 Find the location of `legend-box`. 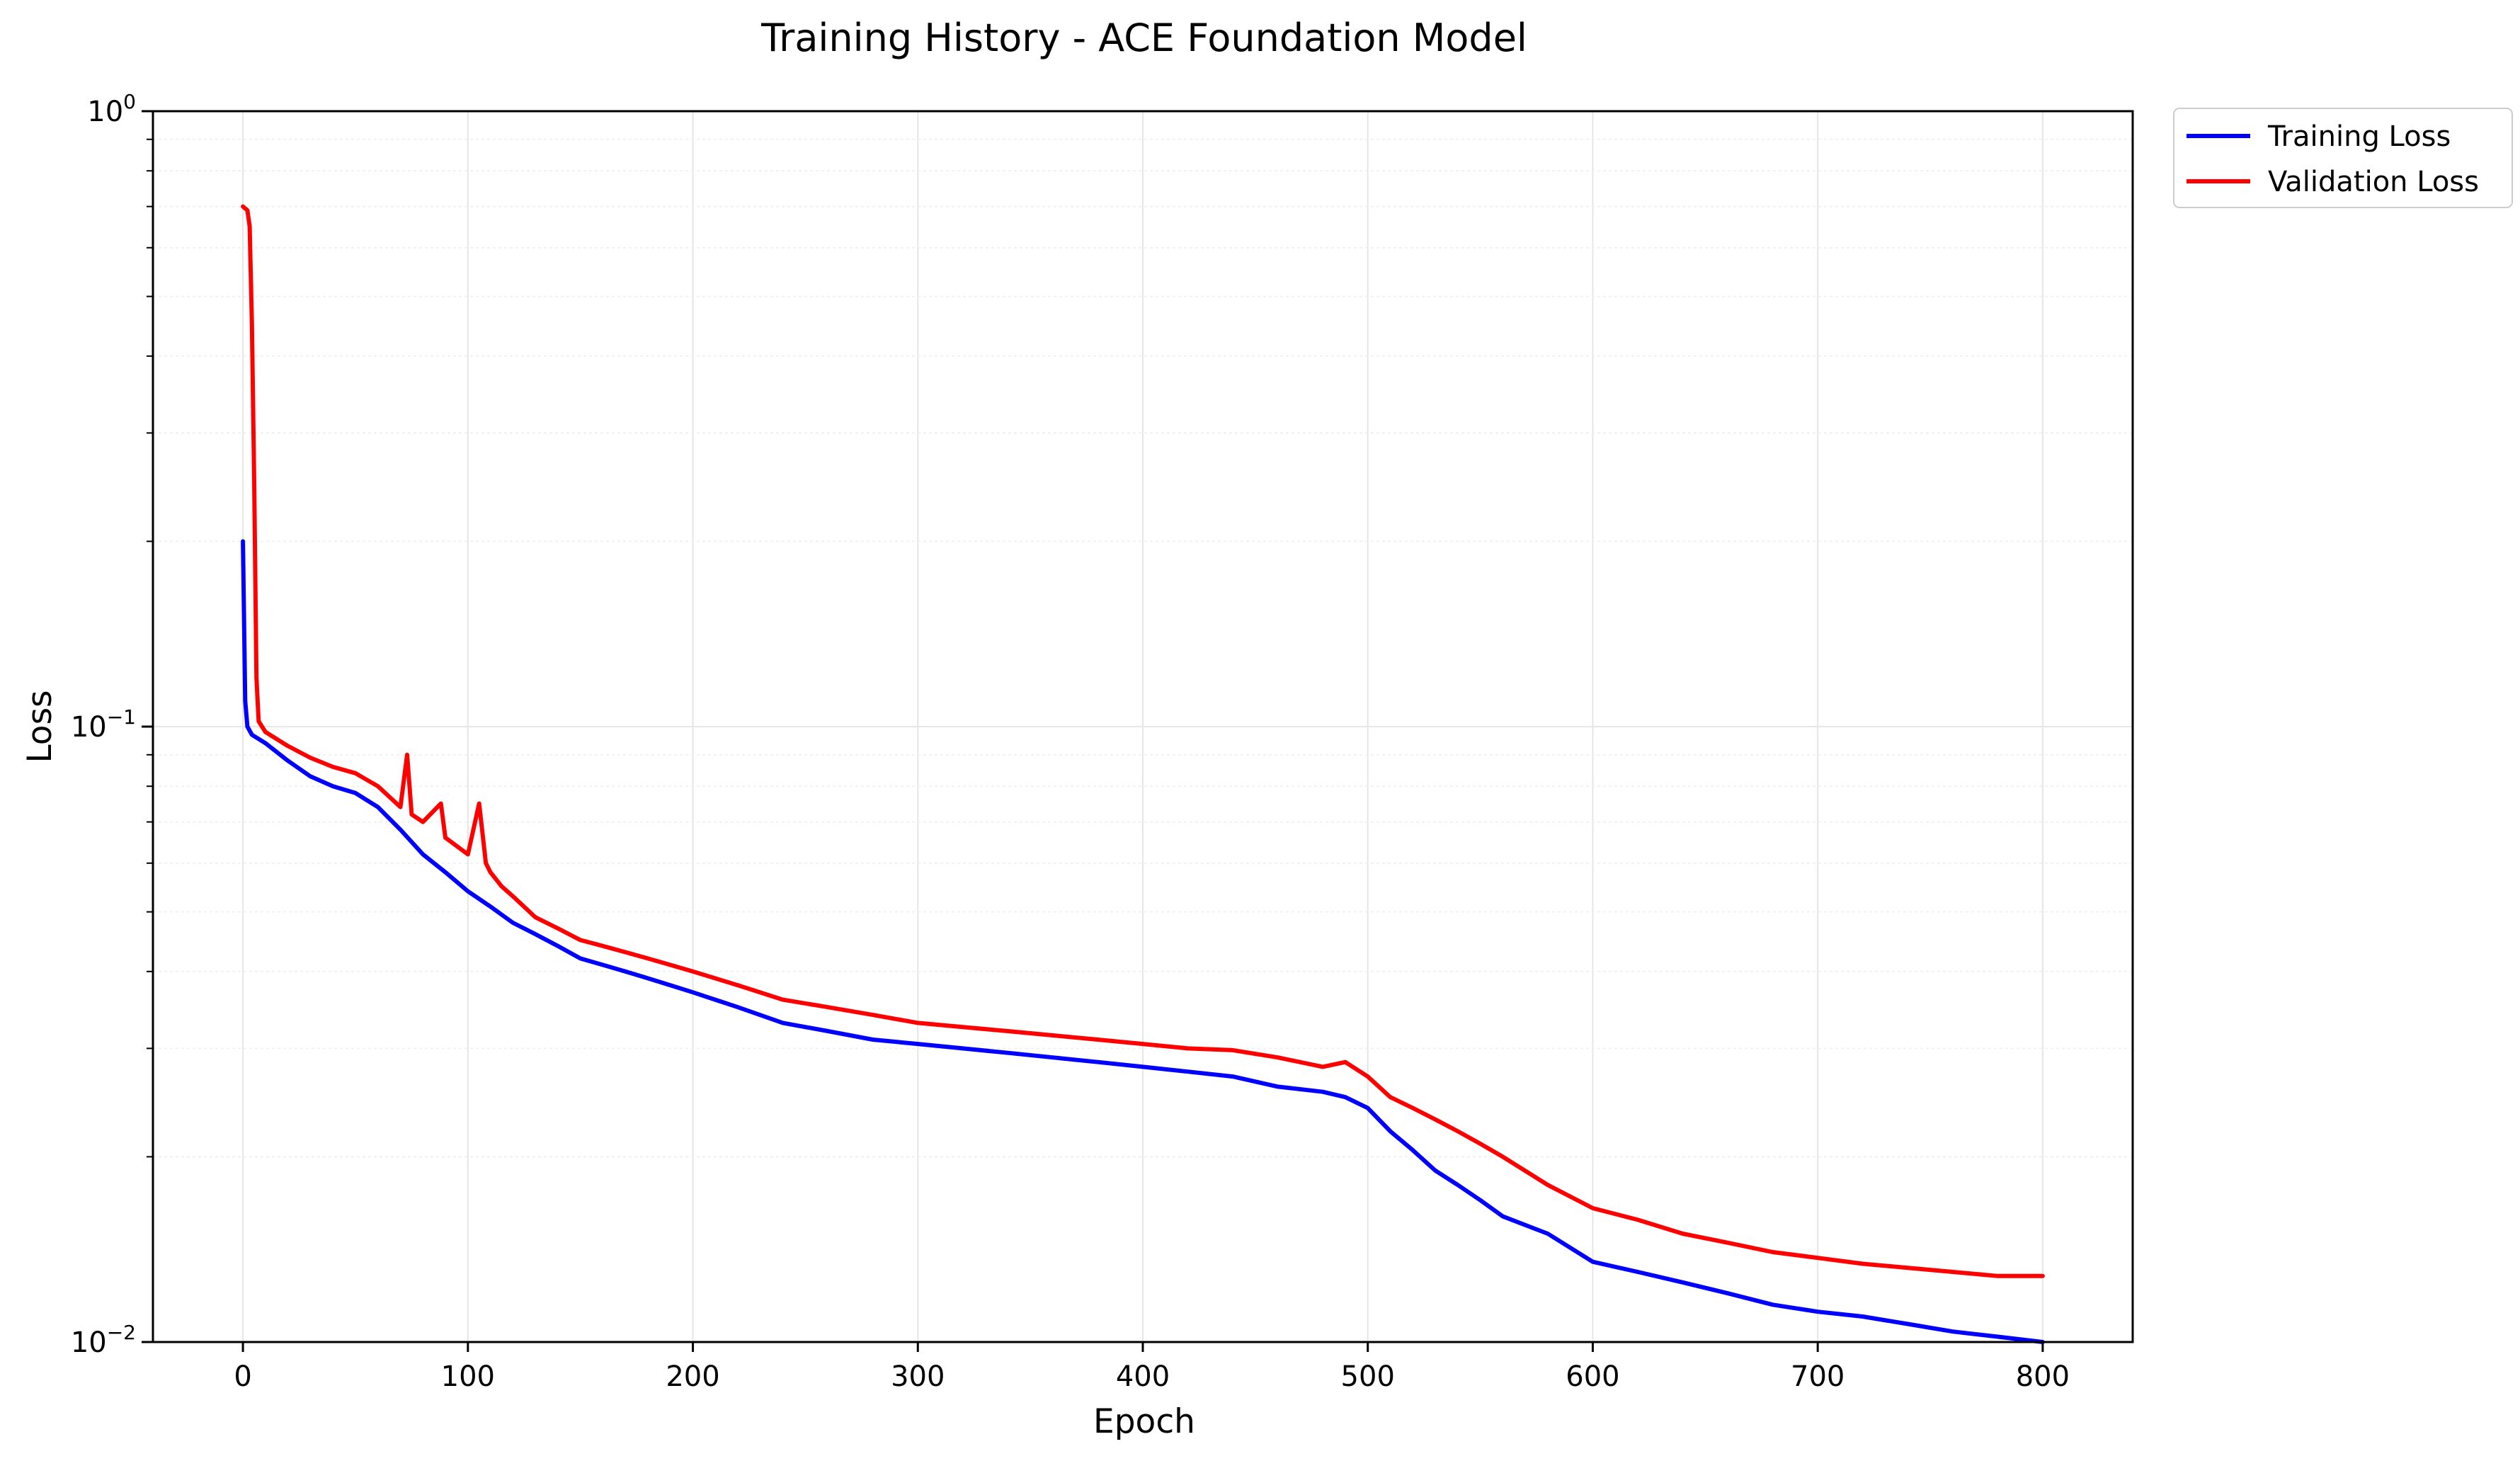

legend-box is located at coordinates (2343, 158).